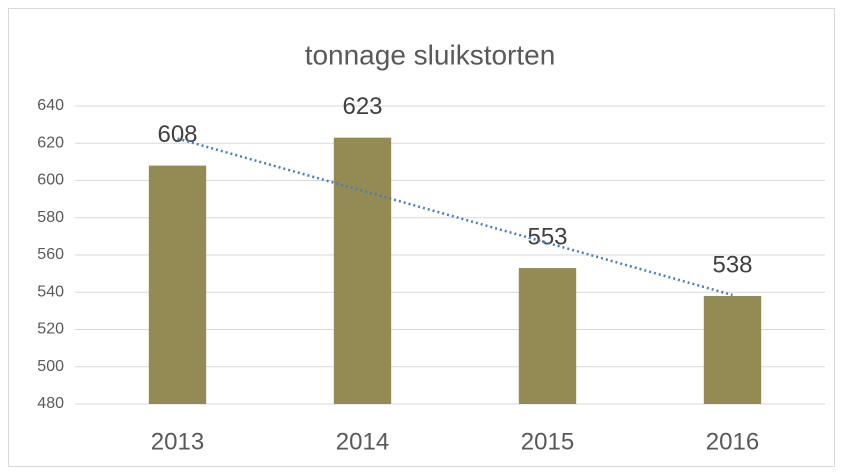  Describe the element at coordinates (362, 441) in the screenshot. I see `x-tick-label: 2014` at that location.